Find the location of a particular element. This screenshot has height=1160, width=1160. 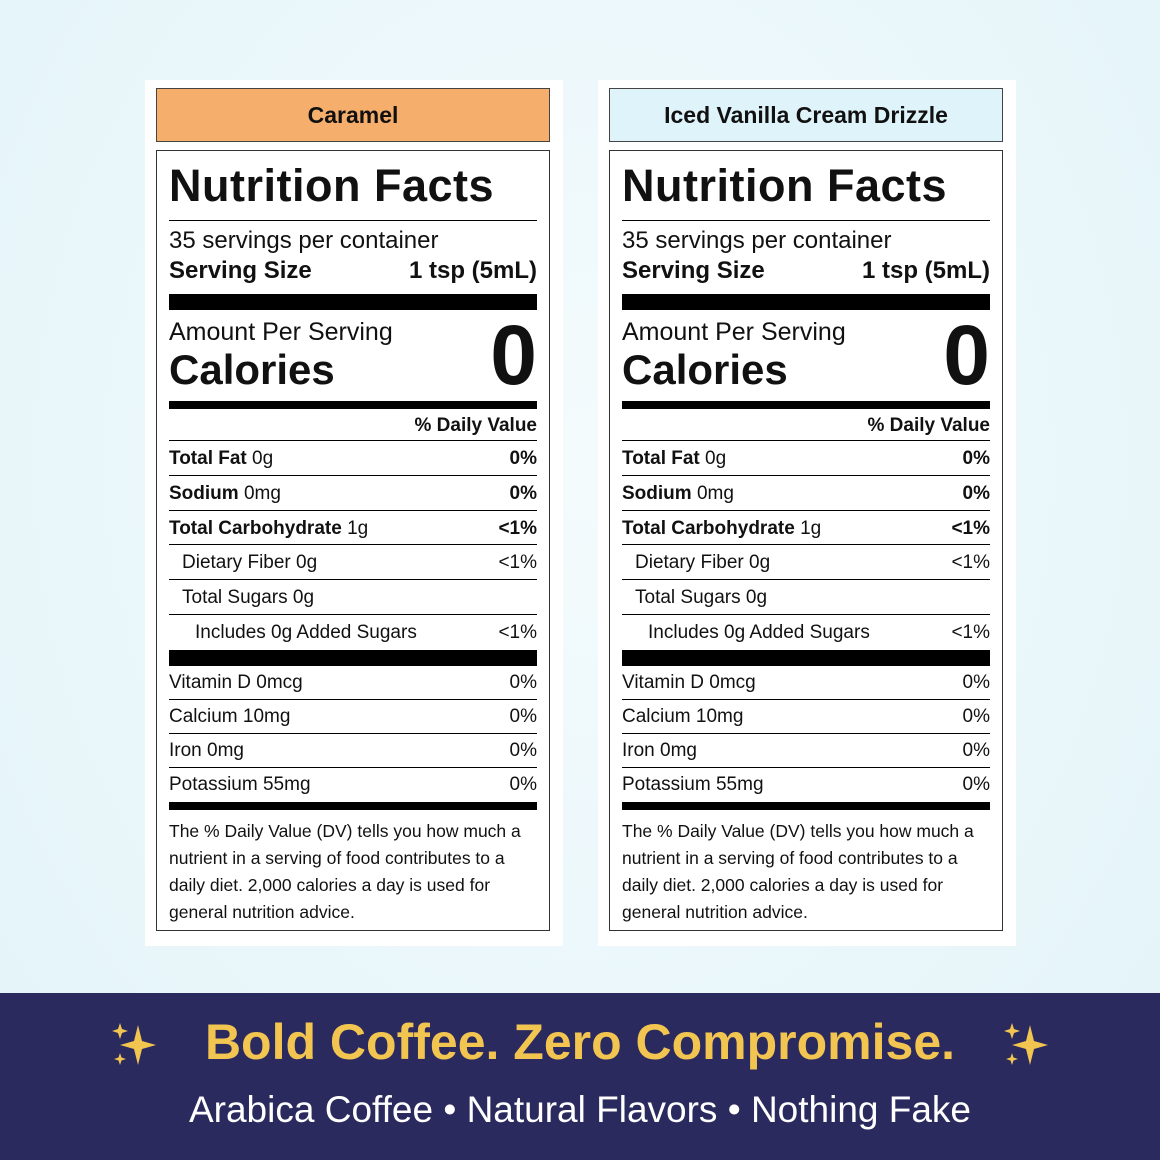

nutrient-name: Total Sugars 0g is located at coordinates (701, 598).